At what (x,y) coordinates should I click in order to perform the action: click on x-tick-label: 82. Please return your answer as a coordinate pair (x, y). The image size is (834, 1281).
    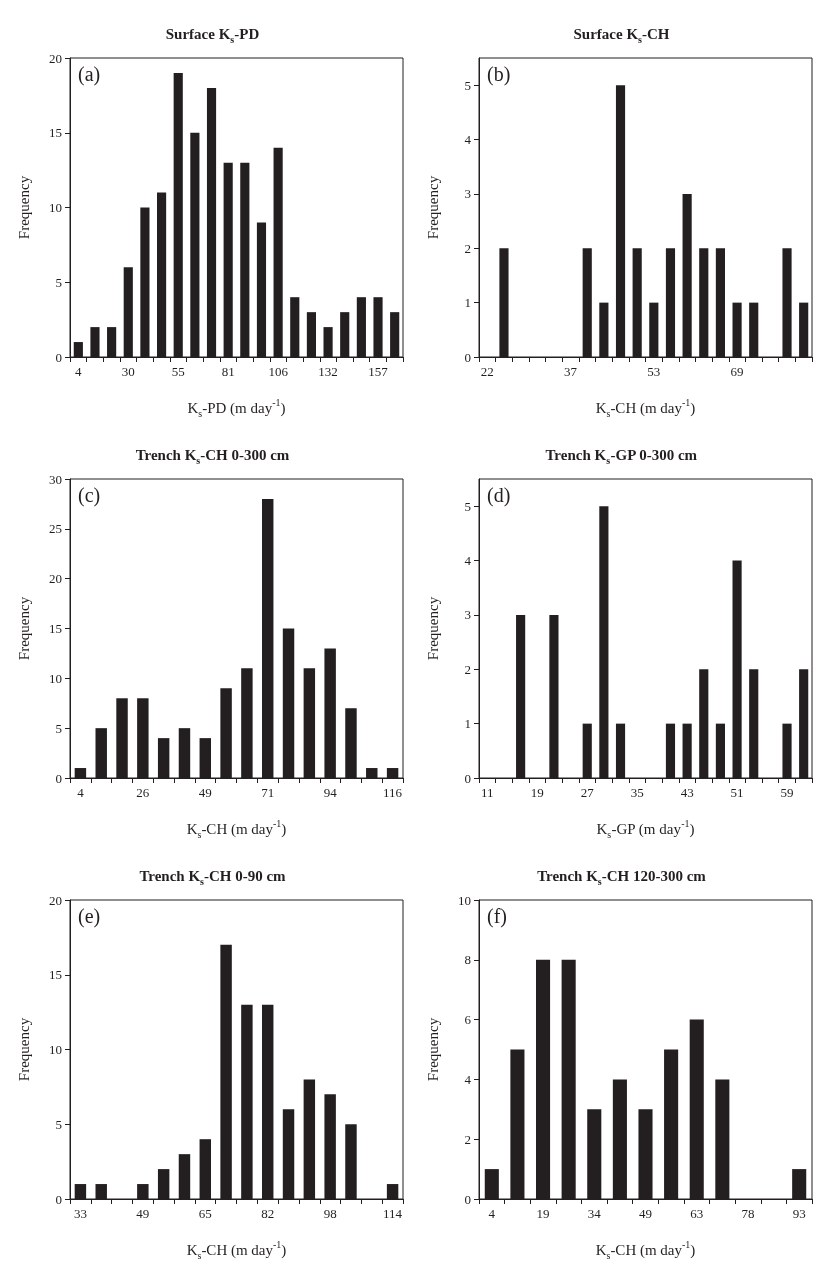
    Looking at the image, I should click on (268, 1213).